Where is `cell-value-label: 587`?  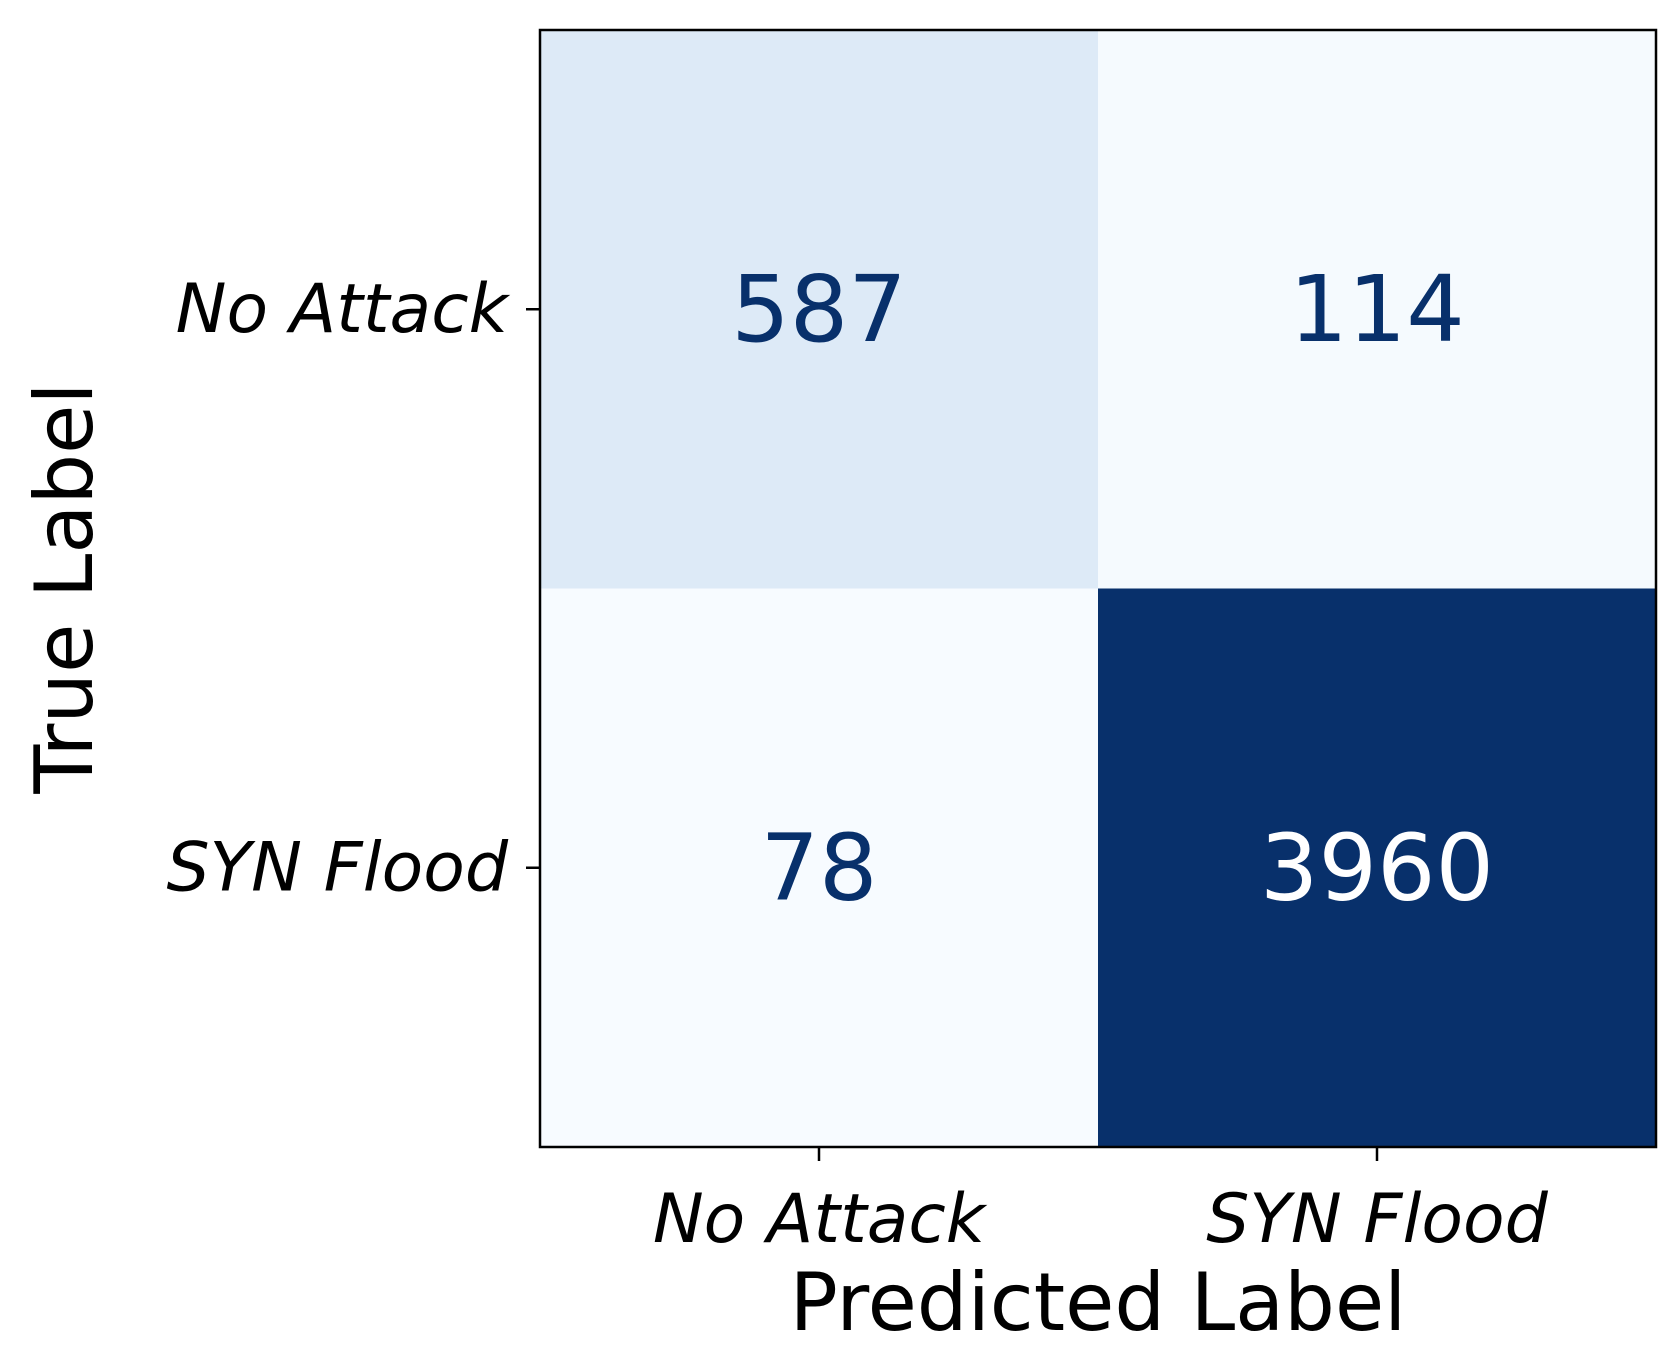 cell-value-label: 587 is located at coordinates (819, 309).